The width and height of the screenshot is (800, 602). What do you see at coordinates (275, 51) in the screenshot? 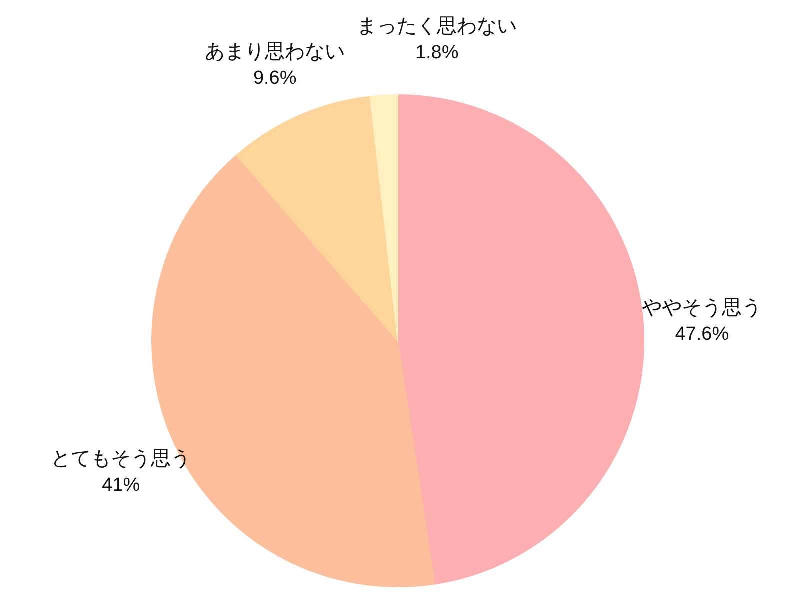
I see `slice-label: あまり思わない` at bounding box center [275, 51].